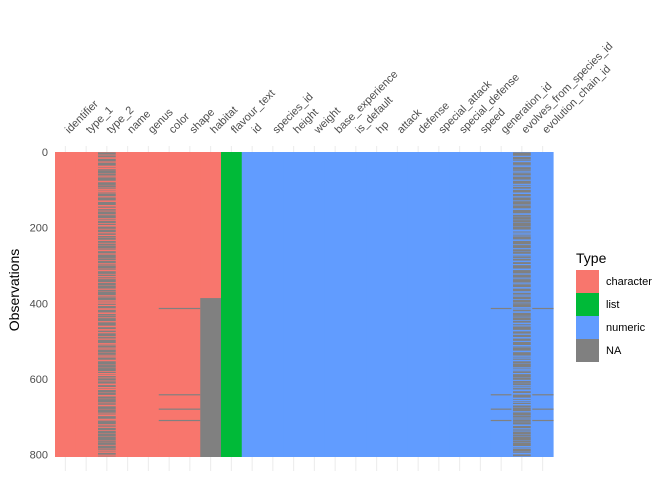 This screenshot has height=480, width=672. I want to click on column-species_id, so click(273, 304).